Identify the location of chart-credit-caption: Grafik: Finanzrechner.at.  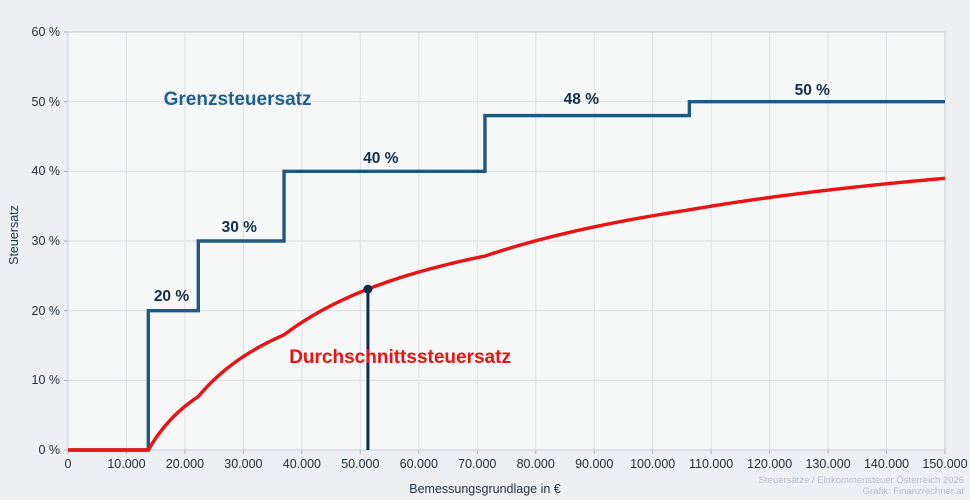
(913, 491).